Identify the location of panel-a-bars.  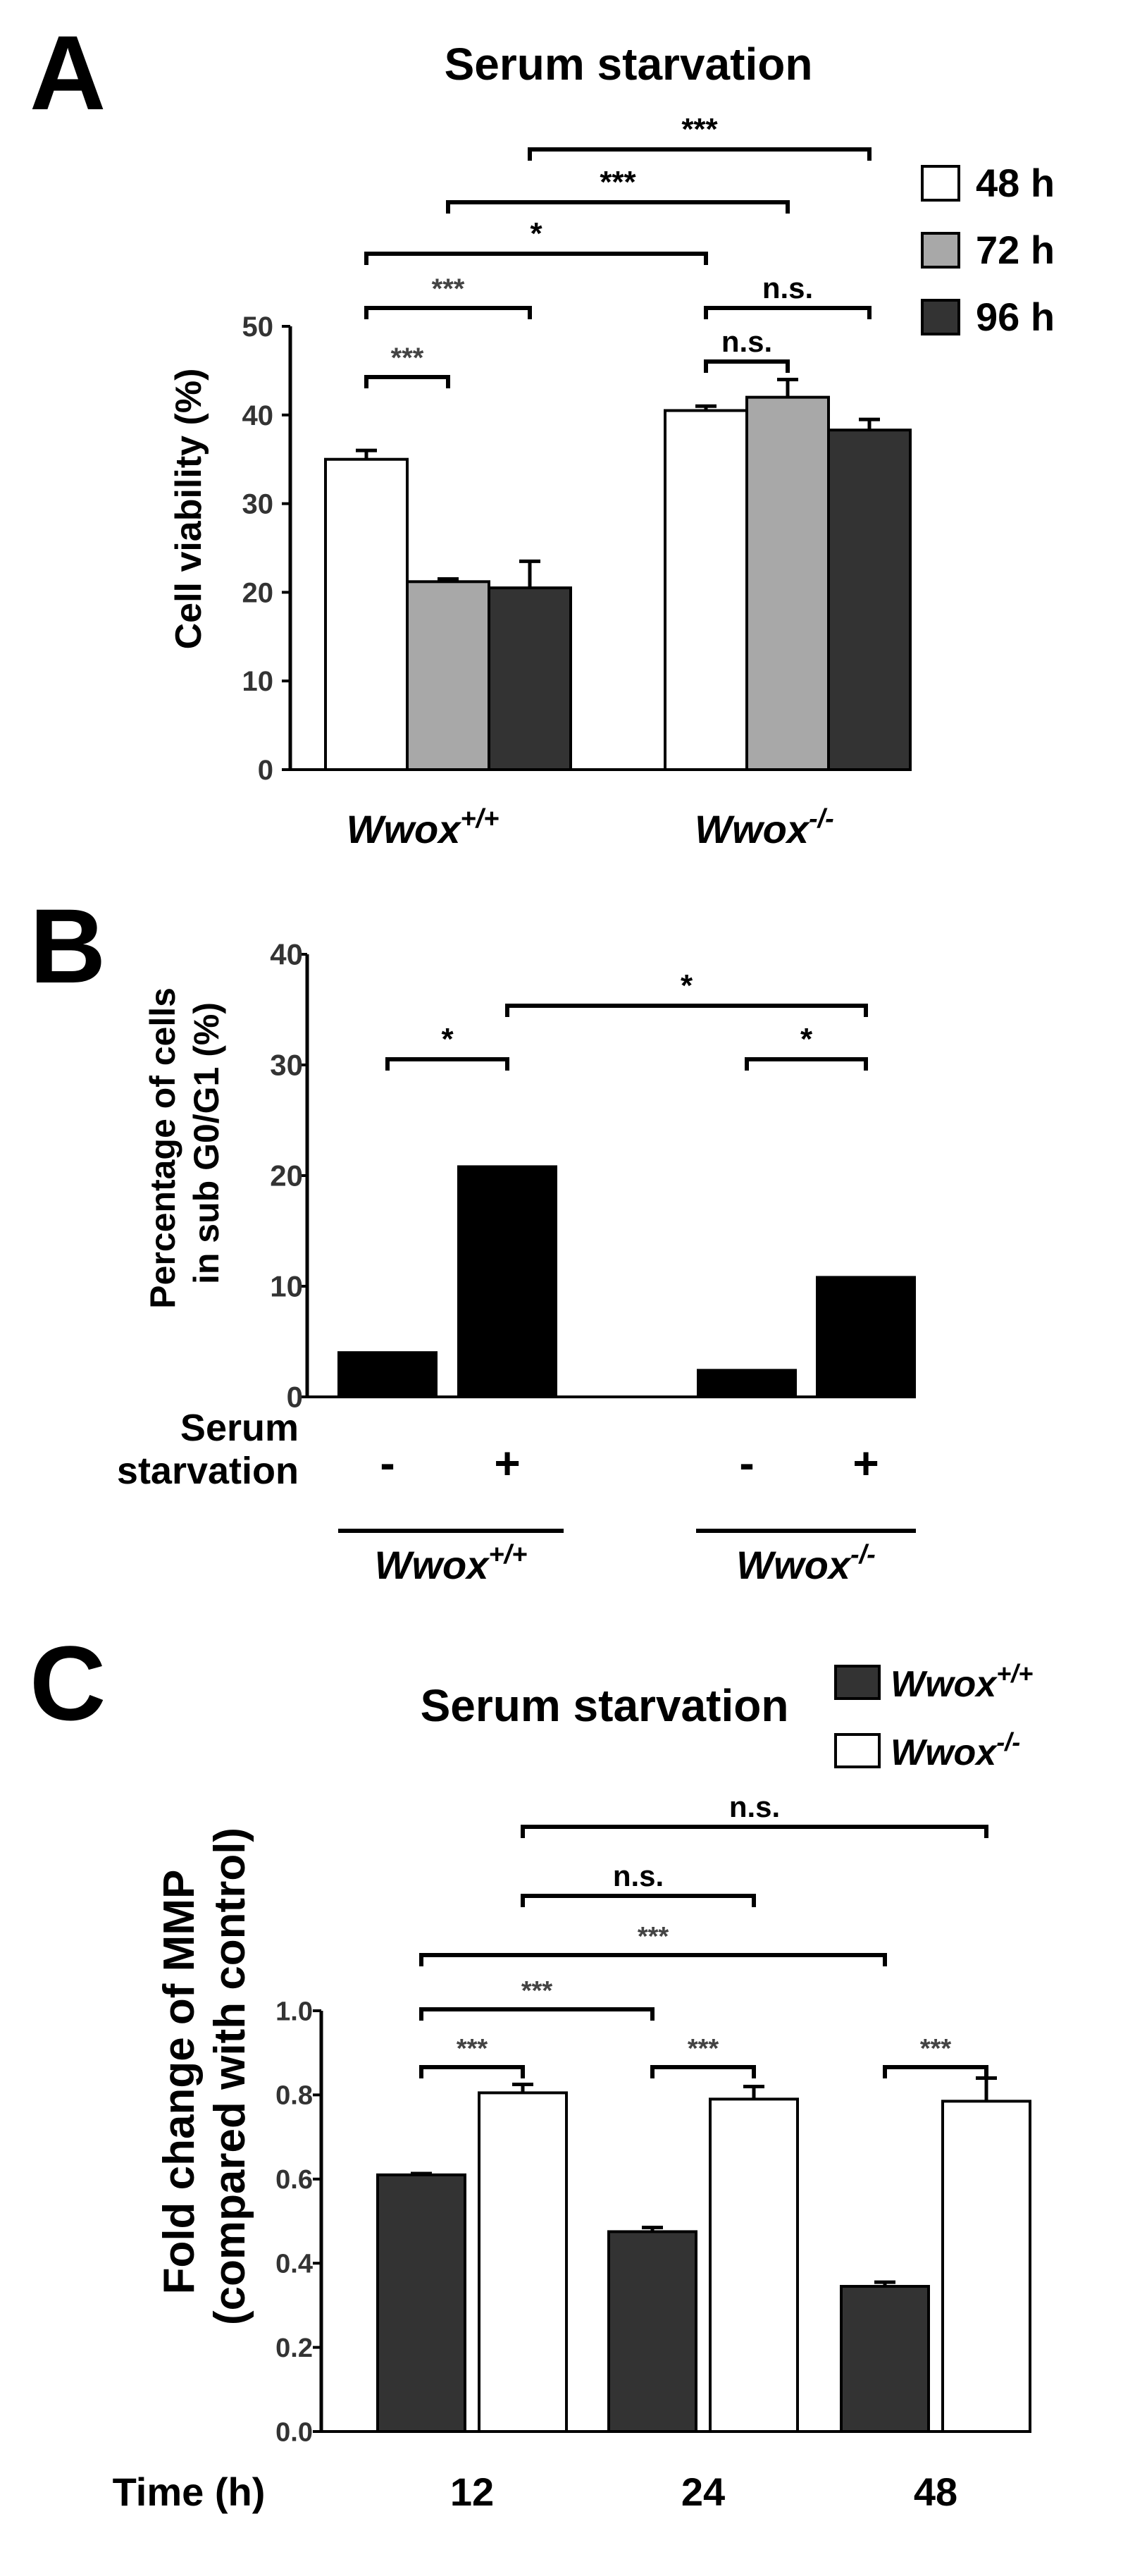
(618, 574).